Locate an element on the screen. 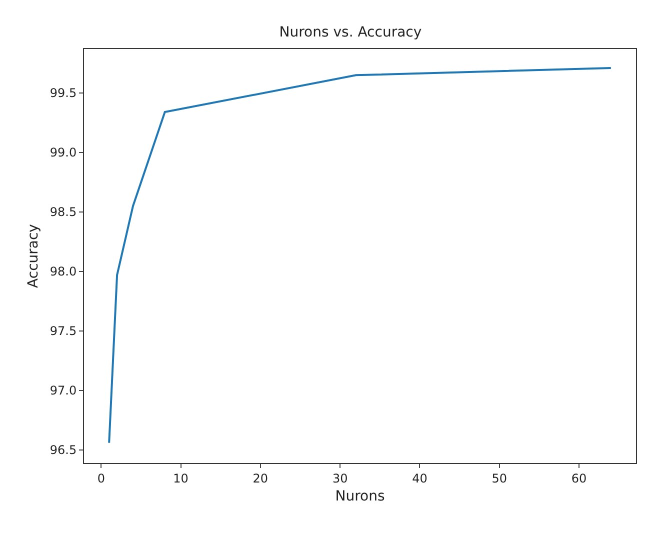 Image resolution: width=649 pixels, height=533 pixels. y-tick-label: 99.0 is located at coordinates (63, 153).